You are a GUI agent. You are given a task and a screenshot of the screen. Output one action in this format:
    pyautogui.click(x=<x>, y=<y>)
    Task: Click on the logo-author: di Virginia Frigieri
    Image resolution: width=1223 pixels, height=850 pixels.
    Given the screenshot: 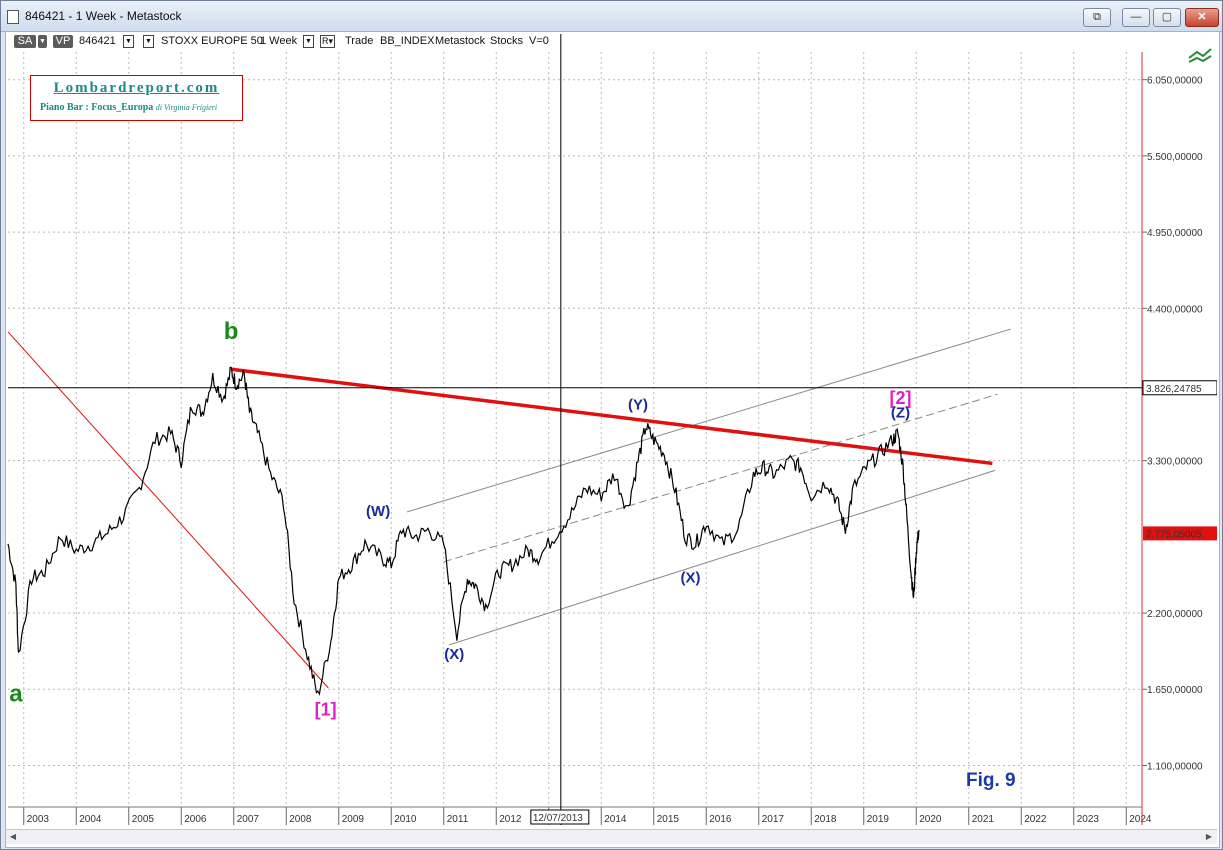 What is the action you would take?
    pyautogui.click(x=186, y=107)
    